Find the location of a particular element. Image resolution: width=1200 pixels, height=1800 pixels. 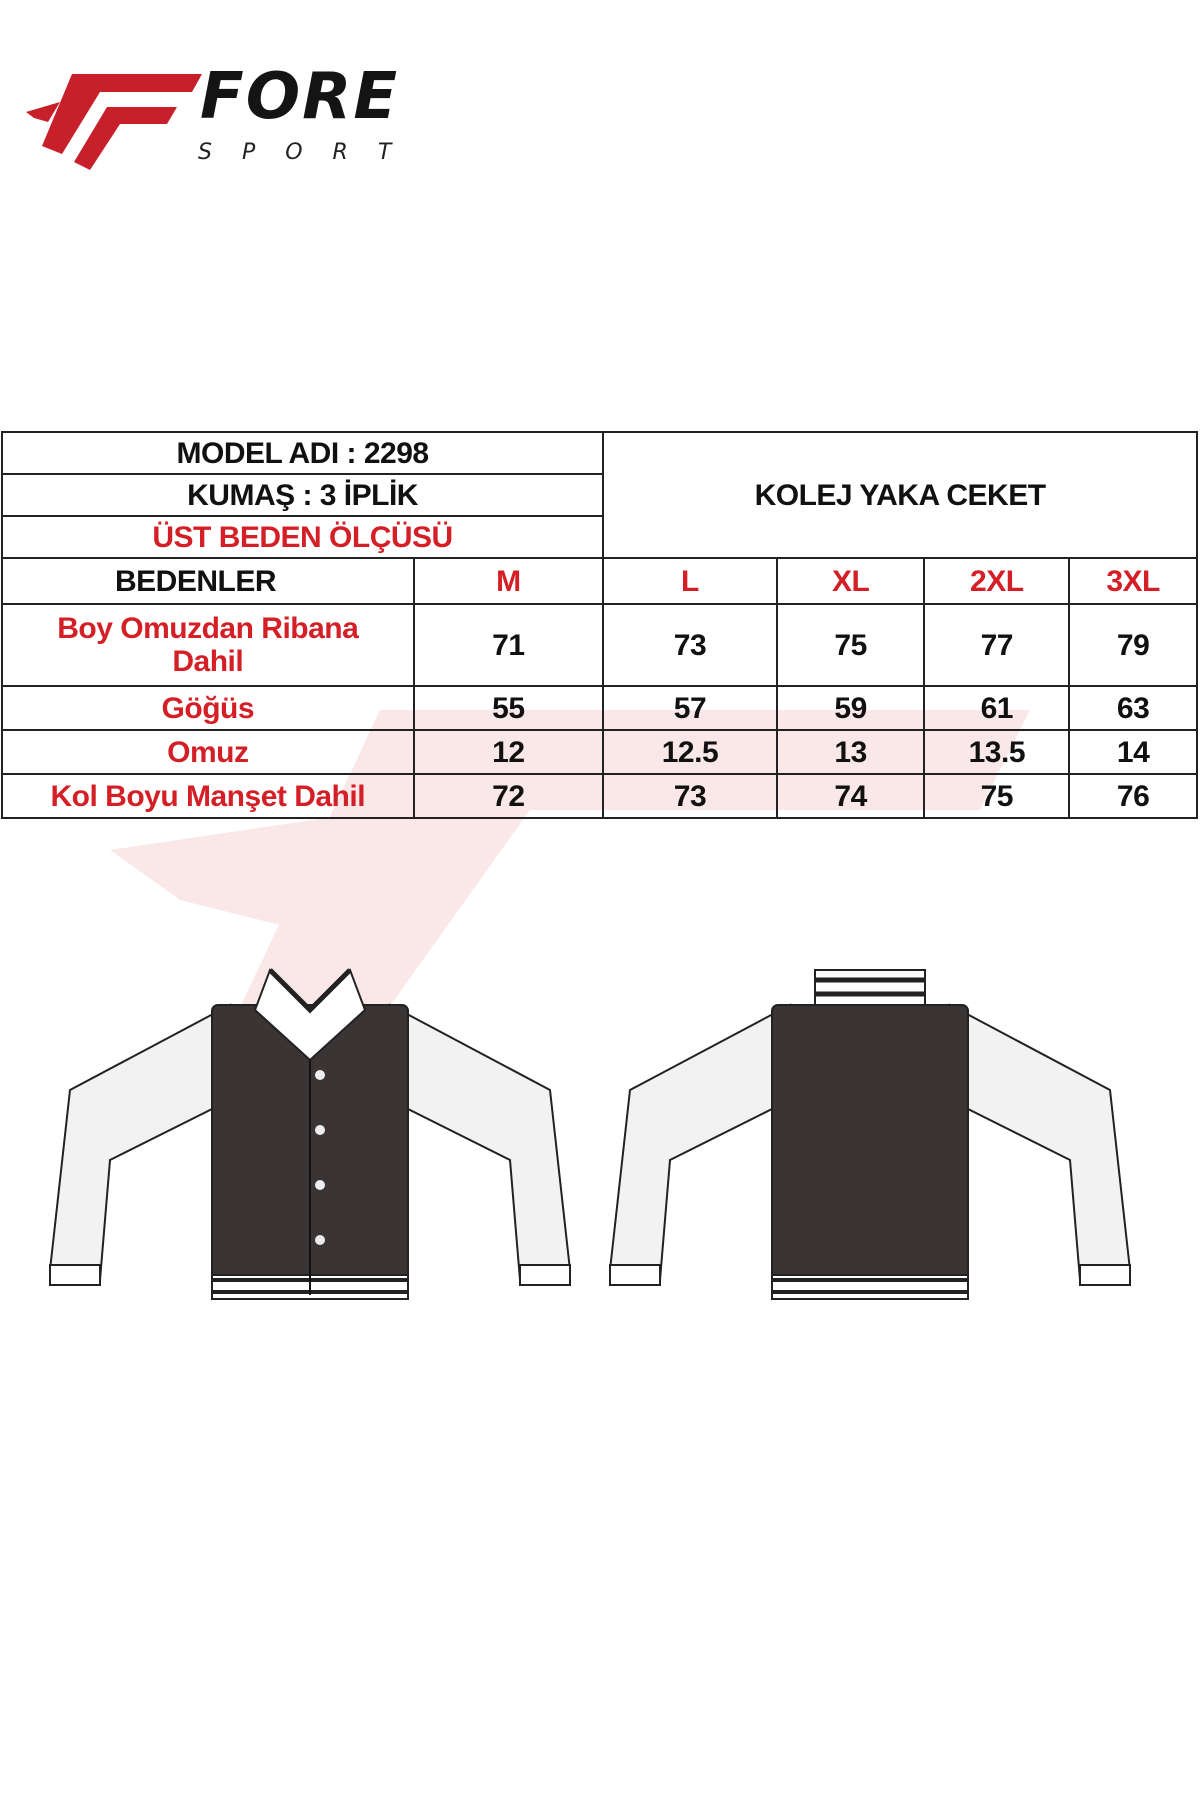

cell: 76 is located at coordinates (1133, 796).